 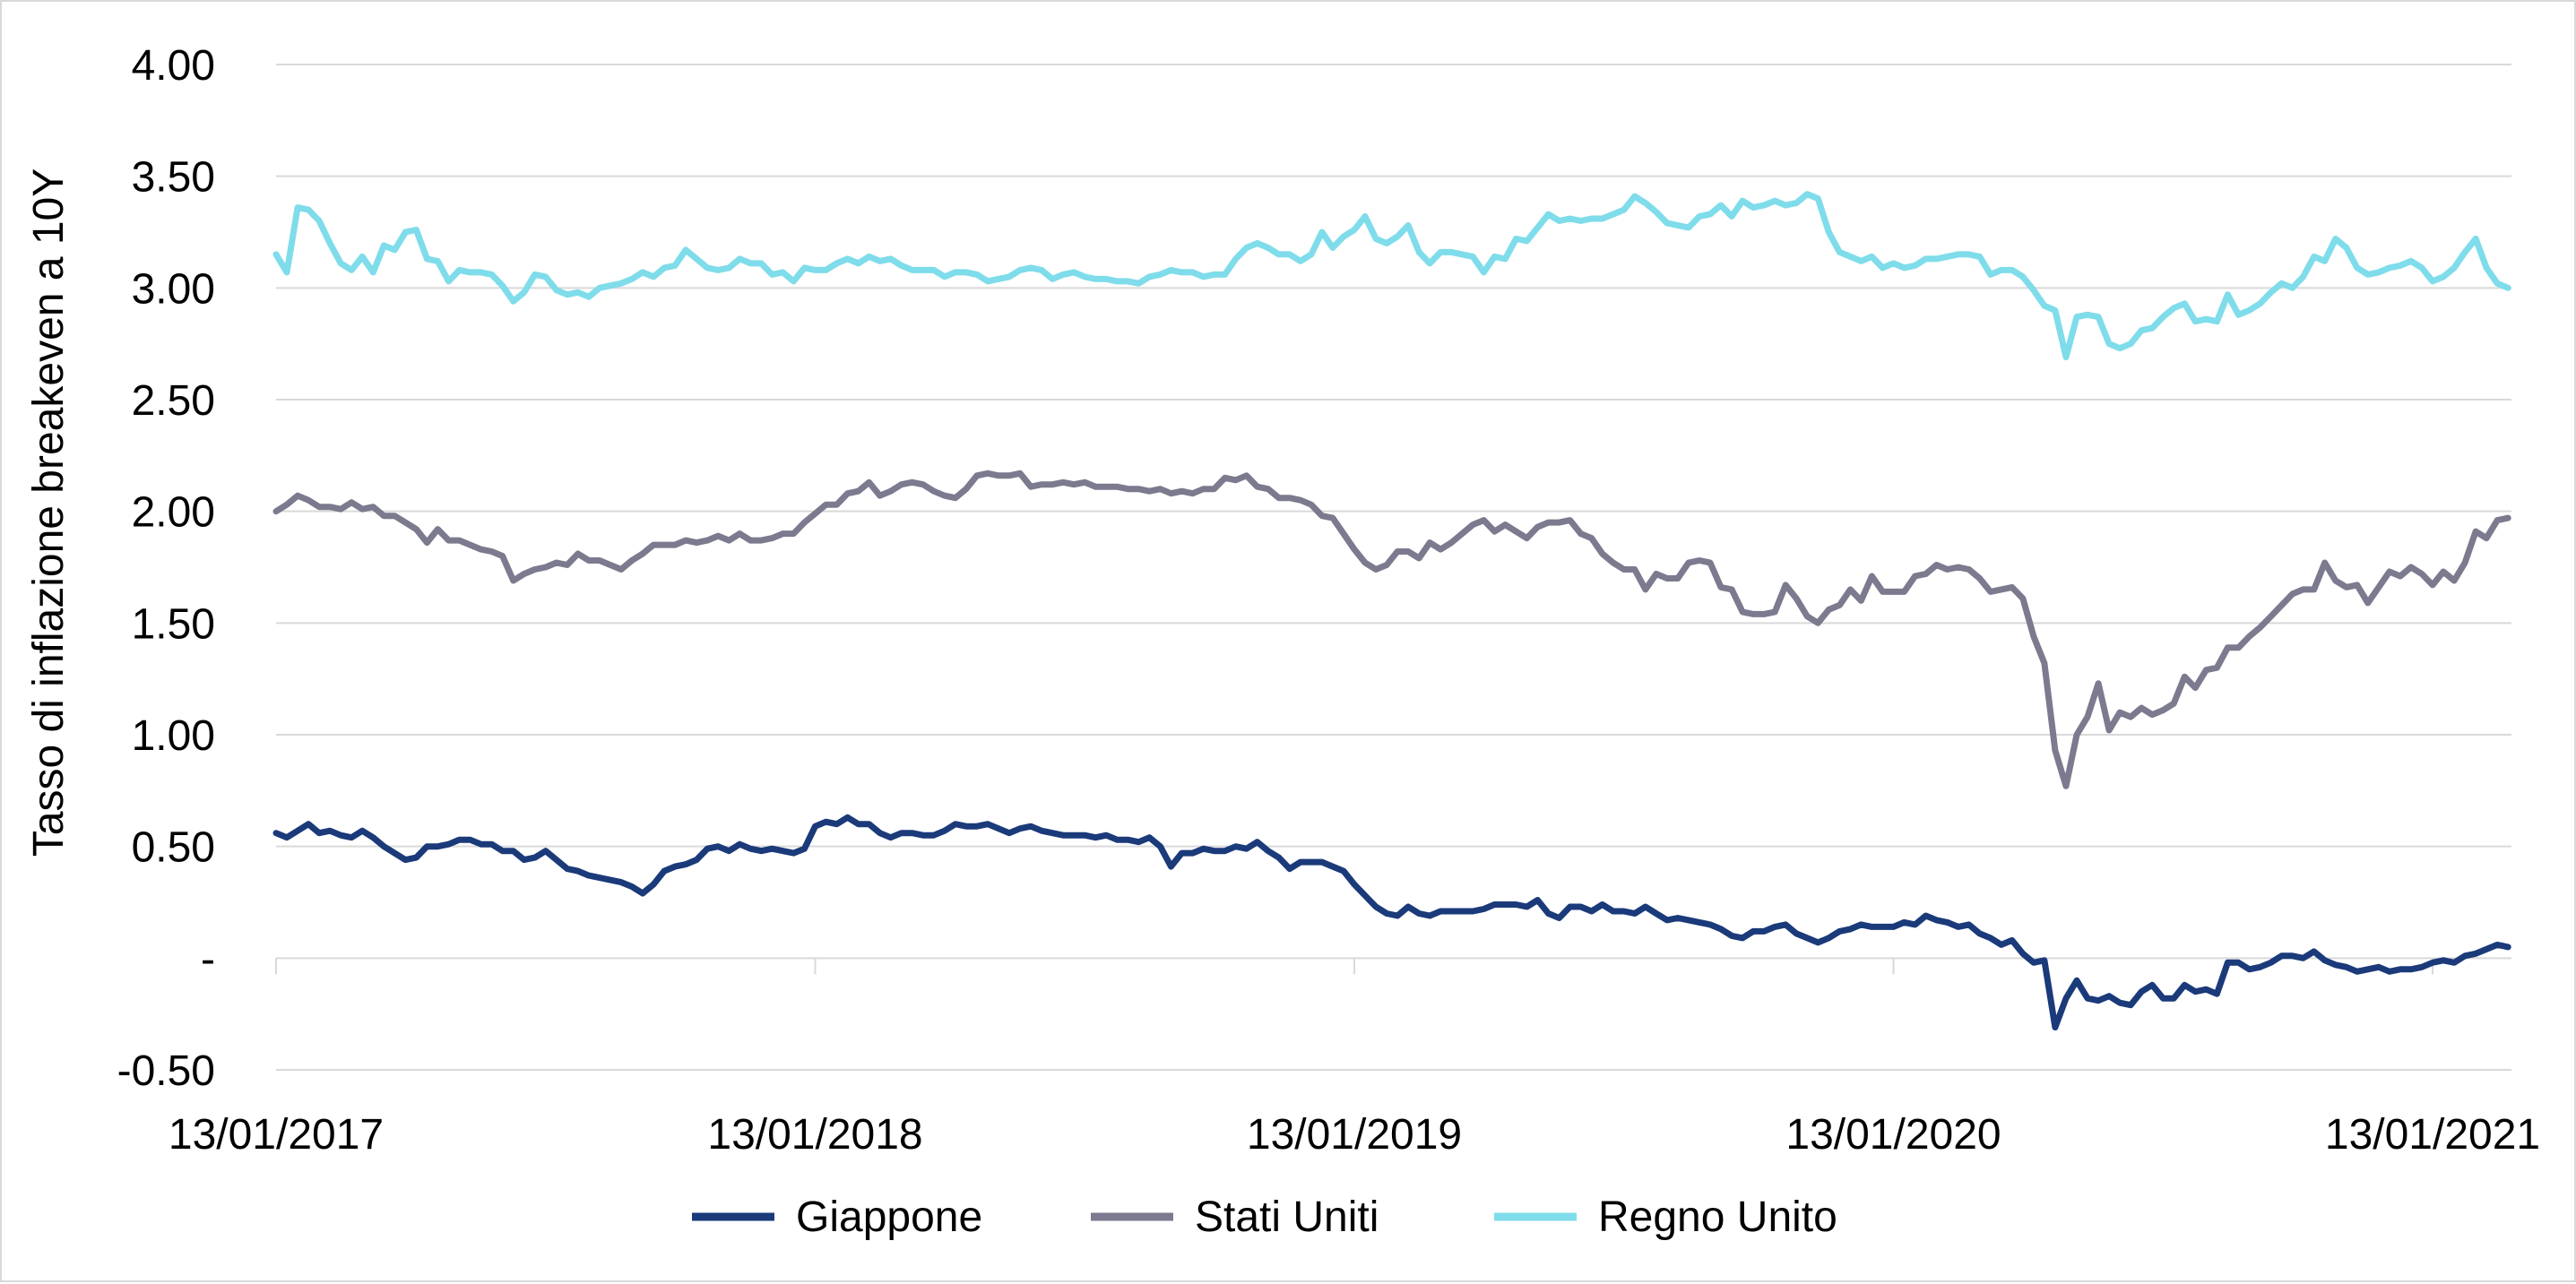 What do you see at coordinates (173, 289) in the screenshot?
I see `y-tick-label-2: 3.00` at bounding box center [173, 289].